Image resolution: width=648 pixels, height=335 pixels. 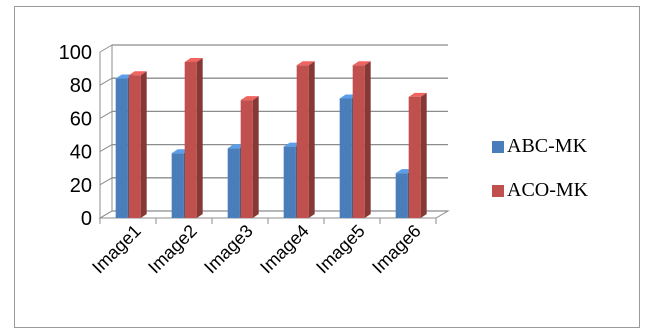 What do you see at coordinates (284, 249) in the screenshot?
I see `x-category-label: Image4` at bounding box center [284, 249].